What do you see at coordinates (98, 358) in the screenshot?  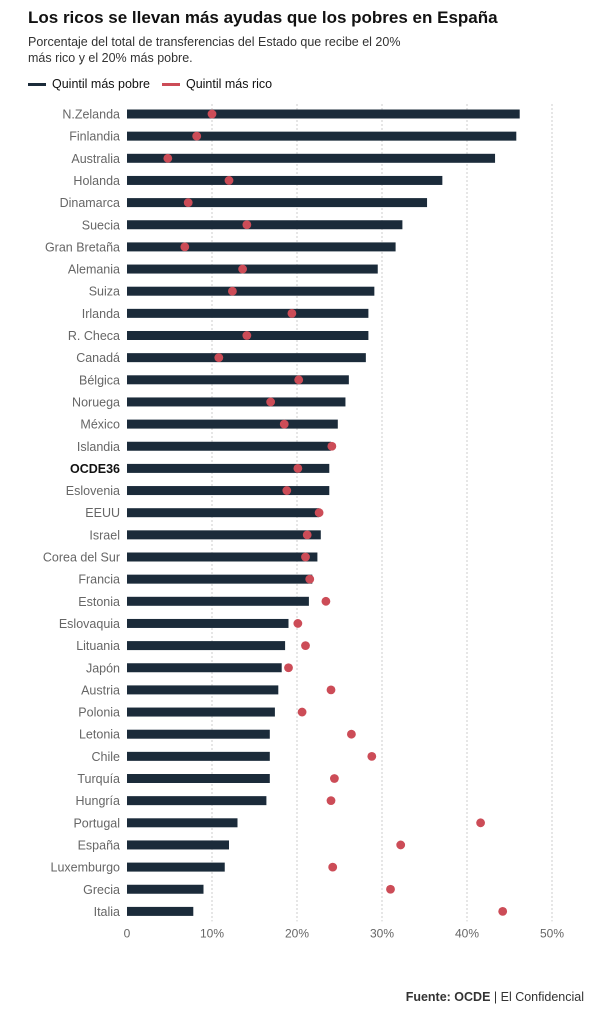 I see `category-label: Canadá` at bounding box center [98, 358].